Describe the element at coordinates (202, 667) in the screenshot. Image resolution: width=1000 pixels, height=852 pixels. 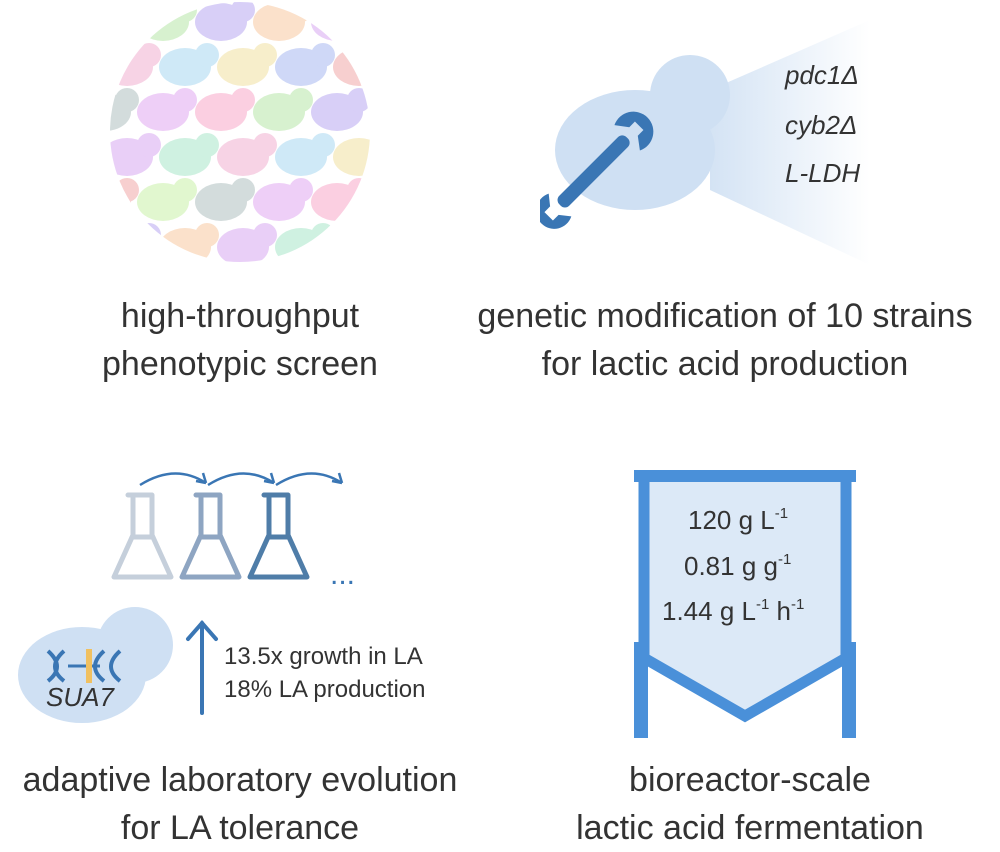
I see `increase-arrow-icon` at that location.